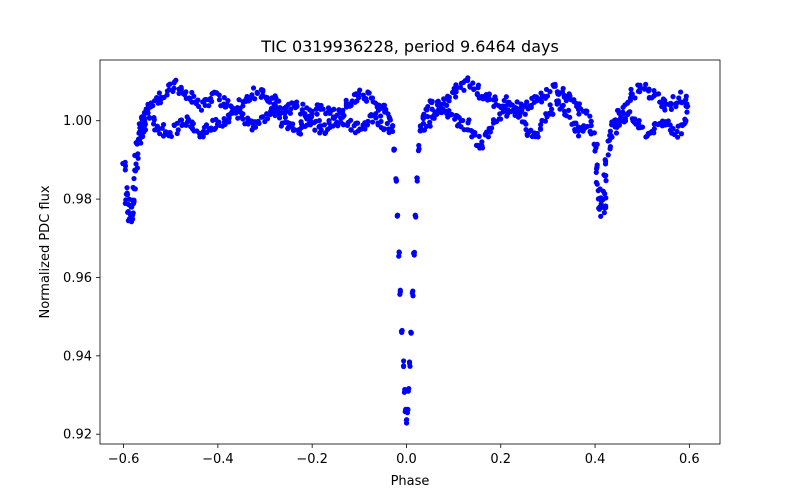 The height and width of the screenshot is (500, 800). Describe the element at coordinates (45, 251) in the screenshot. I see `y-axis-label: Normalized PDC flux` at that location.